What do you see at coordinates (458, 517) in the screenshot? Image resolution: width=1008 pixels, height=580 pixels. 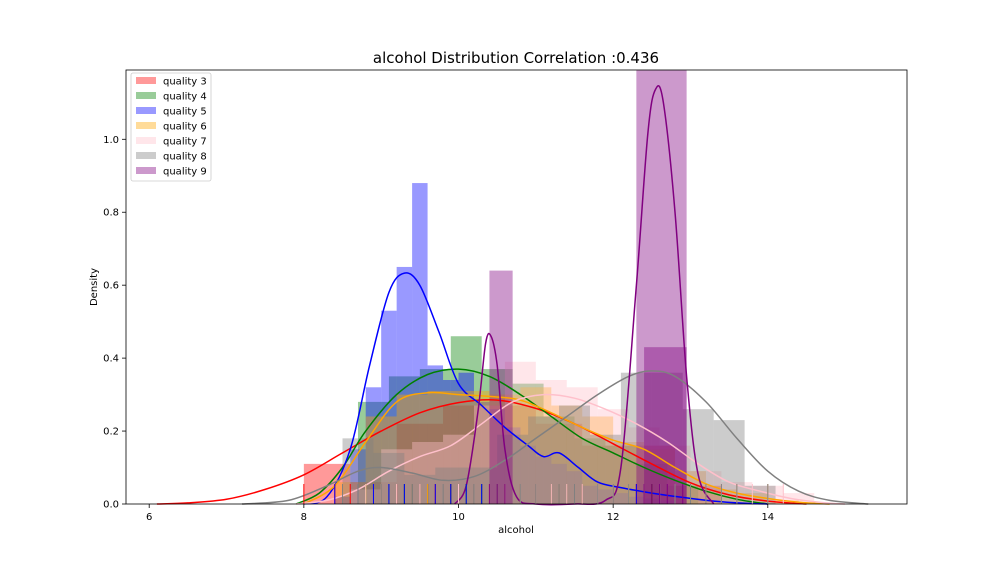 I see `x-tick-label-2: 10` at bounding box center [458, 517].